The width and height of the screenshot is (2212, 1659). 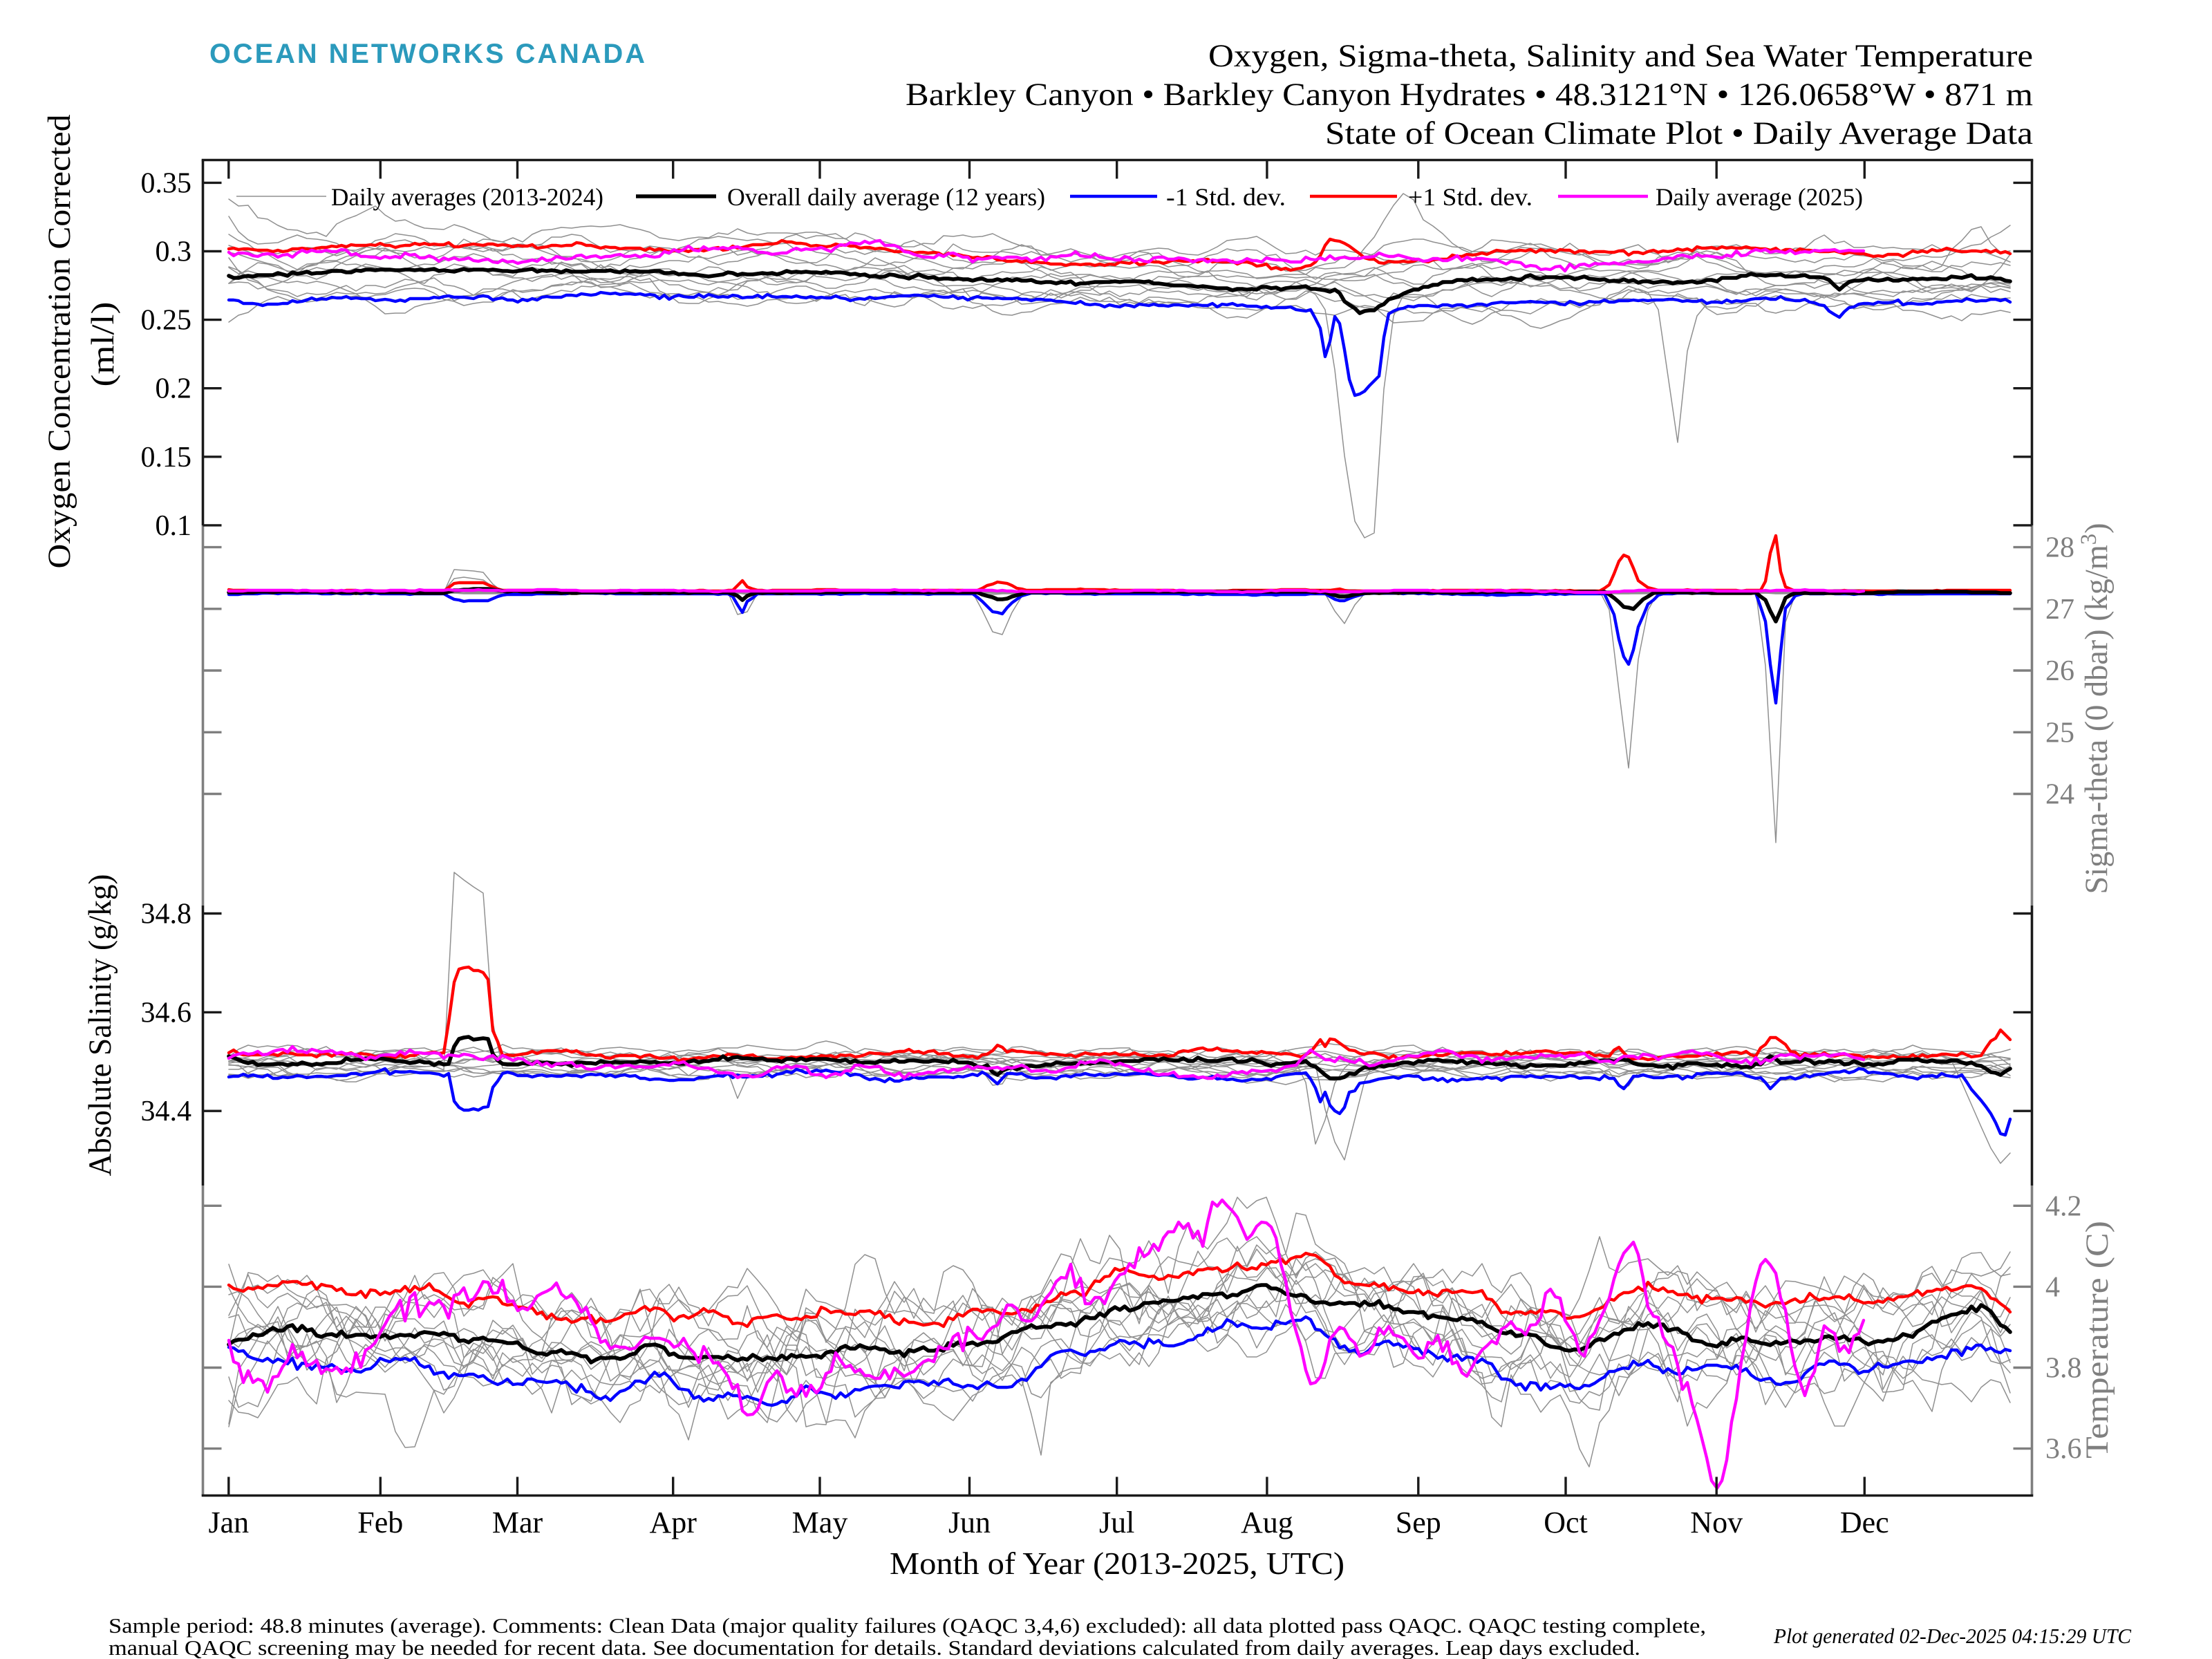 What do you see at coordinates (1117, 1522) in the screenshot?
I see `svg-text: Jul` at bounding box center [1117, 1522].